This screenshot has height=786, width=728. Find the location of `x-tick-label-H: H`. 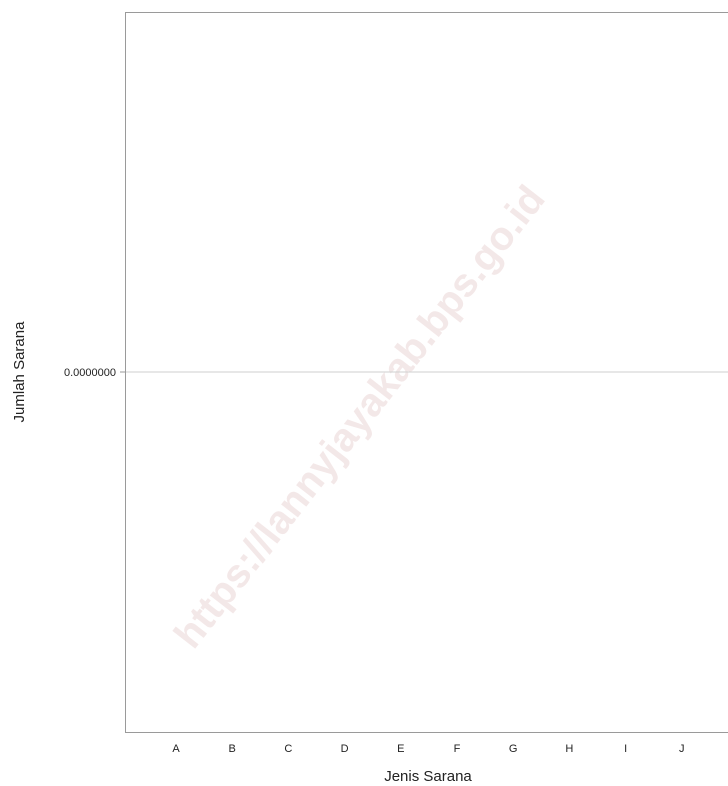

x-tick-label-H: H is located at coordinates (569, 749).